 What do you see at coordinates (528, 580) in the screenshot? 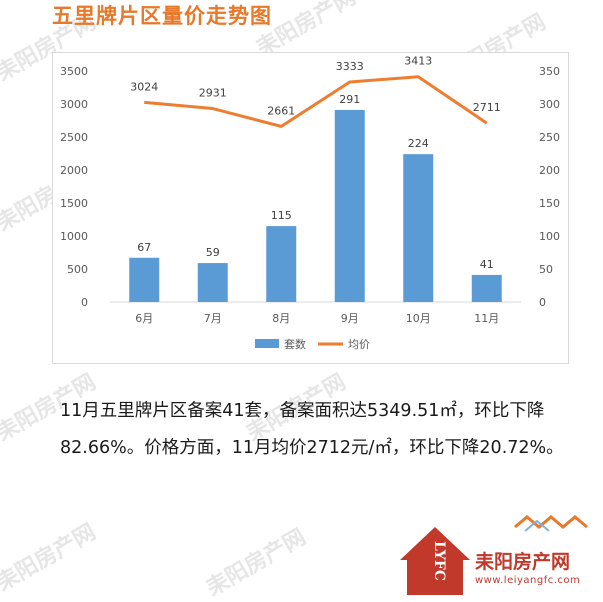
I see `logo-url: www.leiyangfc.com` at bounding box center [528, 580].